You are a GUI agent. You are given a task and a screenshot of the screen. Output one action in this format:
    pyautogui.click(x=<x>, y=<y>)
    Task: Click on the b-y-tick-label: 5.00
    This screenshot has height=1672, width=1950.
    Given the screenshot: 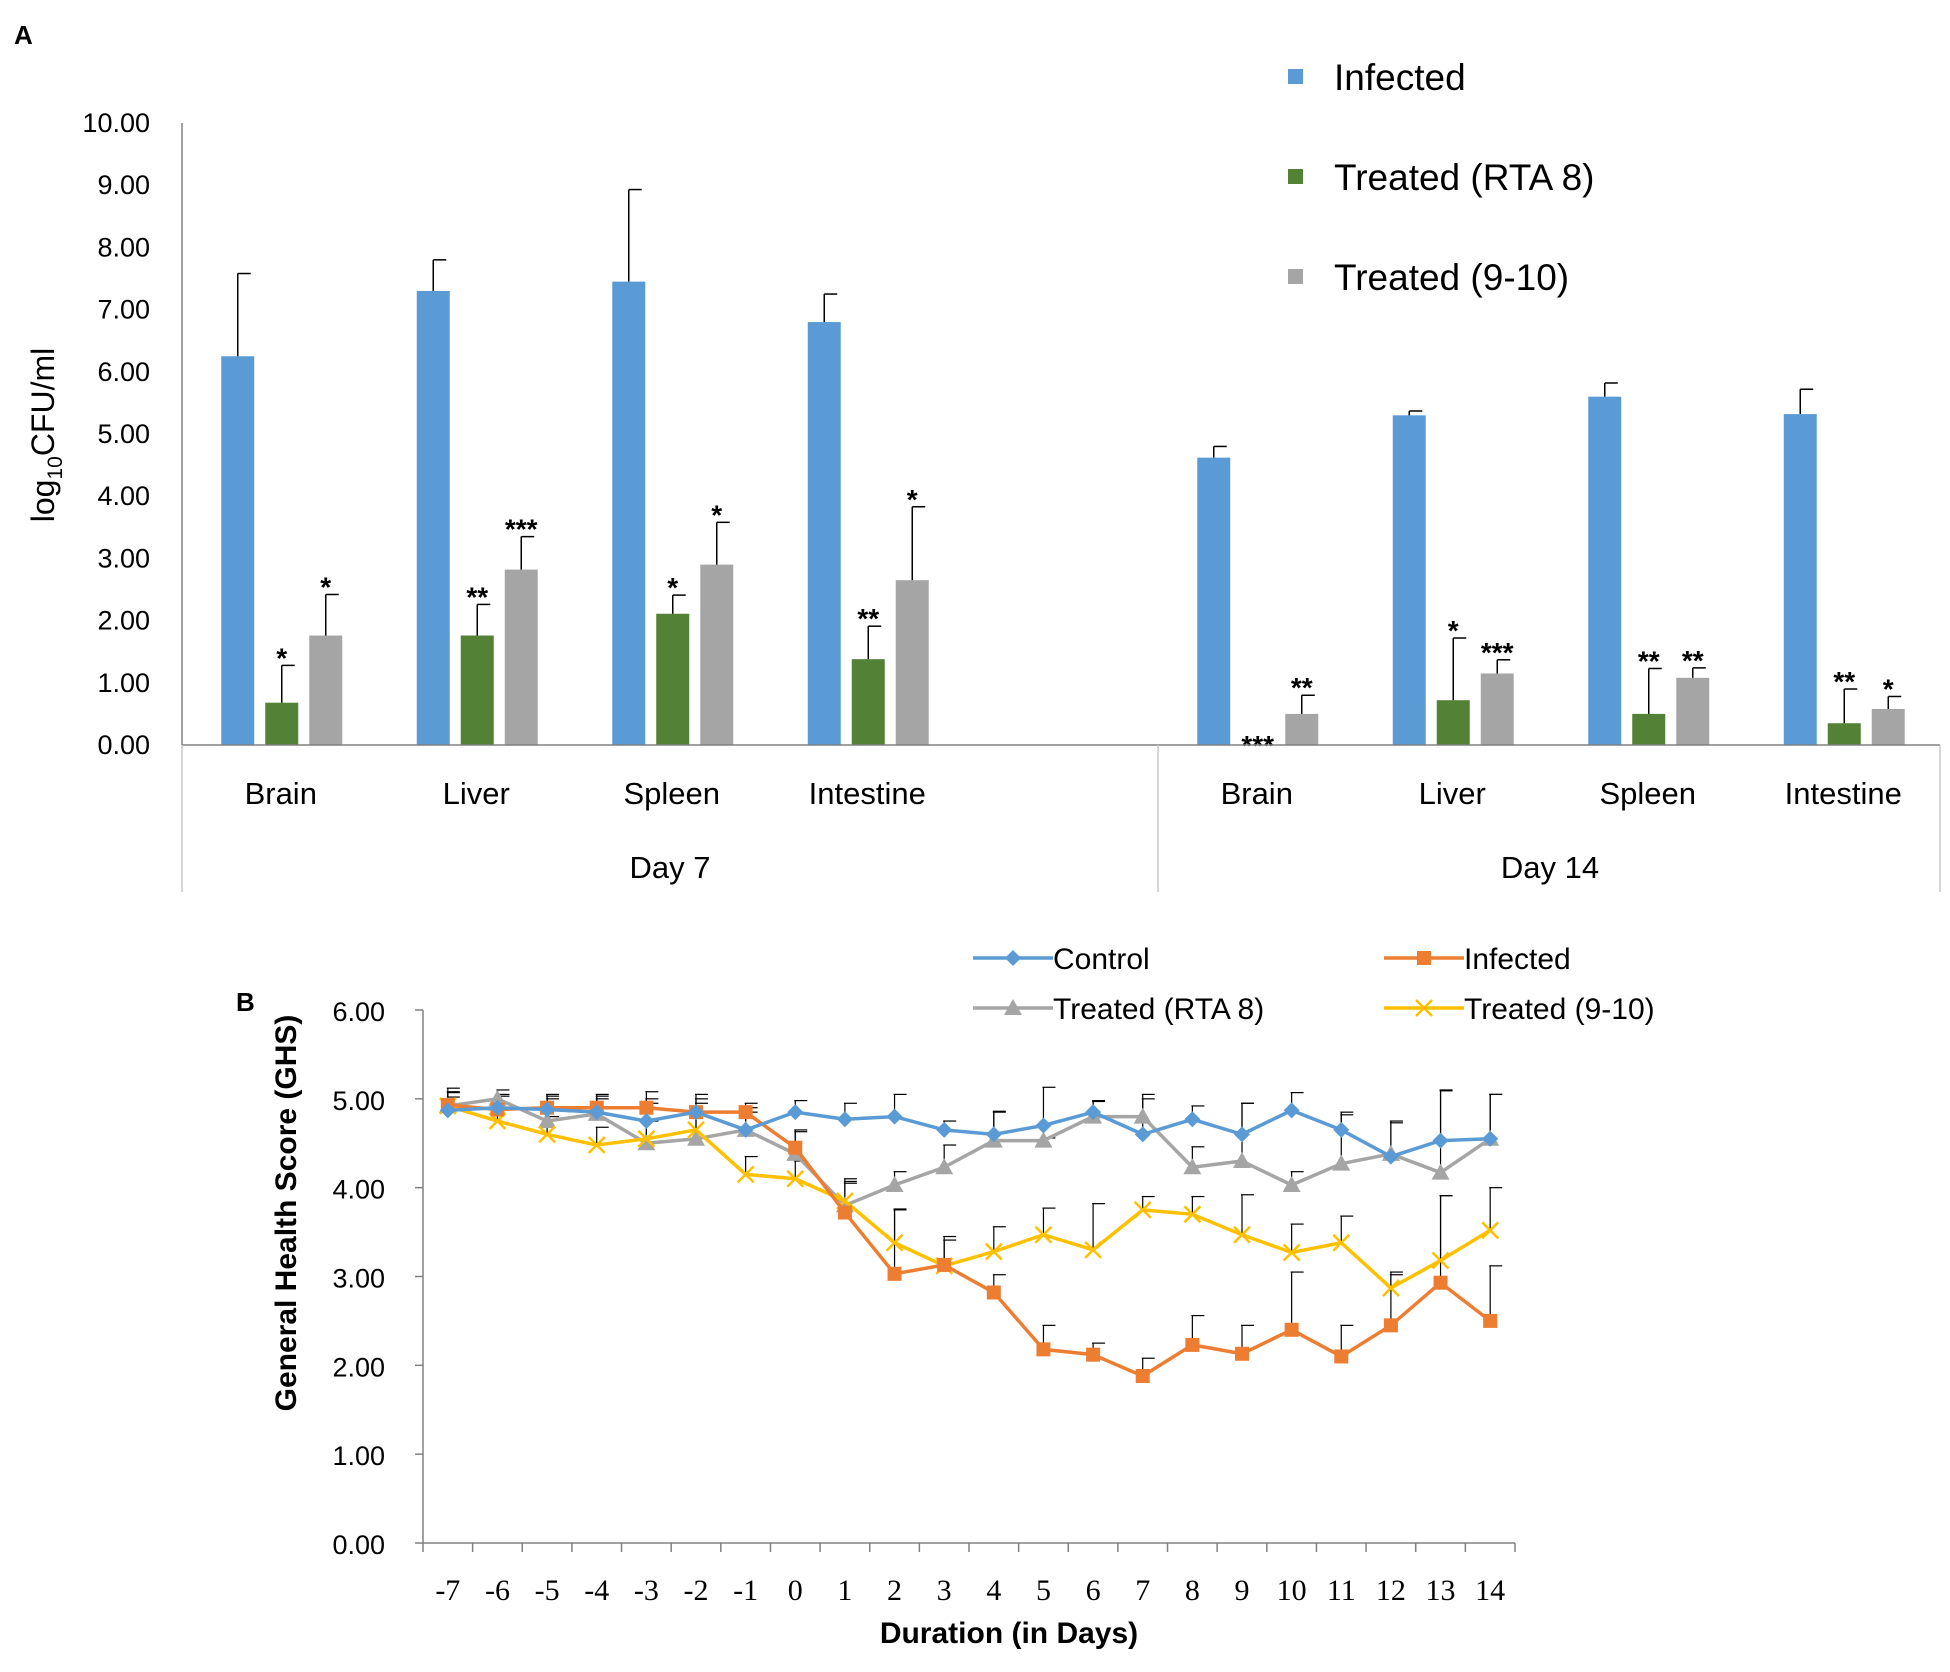 What is the action you would take?
    pyautogui.click(x=358, y=1101)
    